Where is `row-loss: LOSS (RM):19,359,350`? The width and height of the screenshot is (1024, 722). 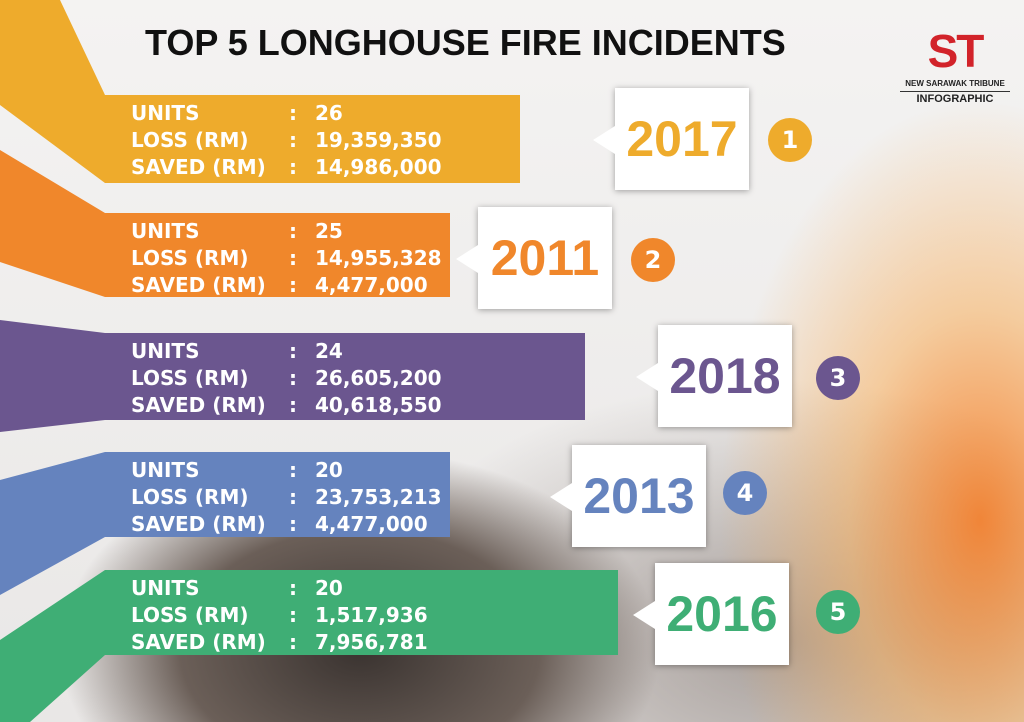
row-loss: LOSS (RM):19,359,350 is located at coordinates (325, 140).